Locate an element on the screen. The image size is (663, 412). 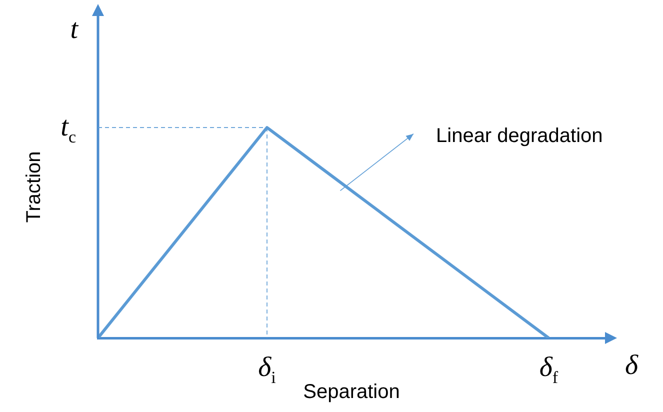
annotation: Linear degradation is located at coordinates (519, 135).